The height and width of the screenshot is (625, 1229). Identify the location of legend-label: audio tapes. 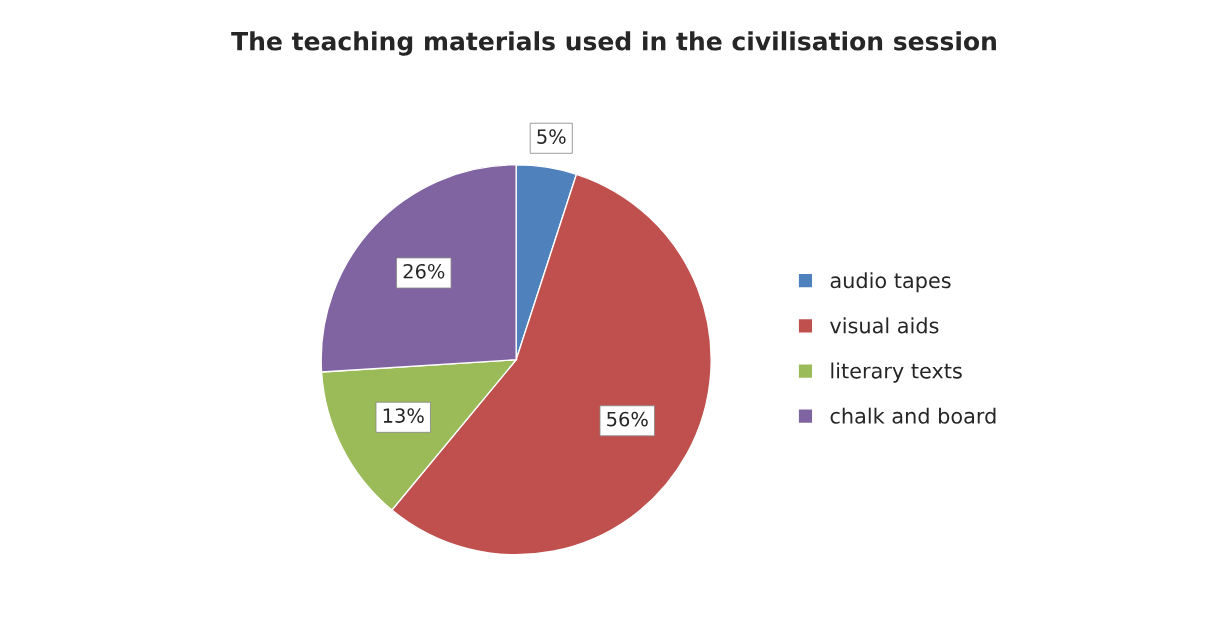
(890, 282).